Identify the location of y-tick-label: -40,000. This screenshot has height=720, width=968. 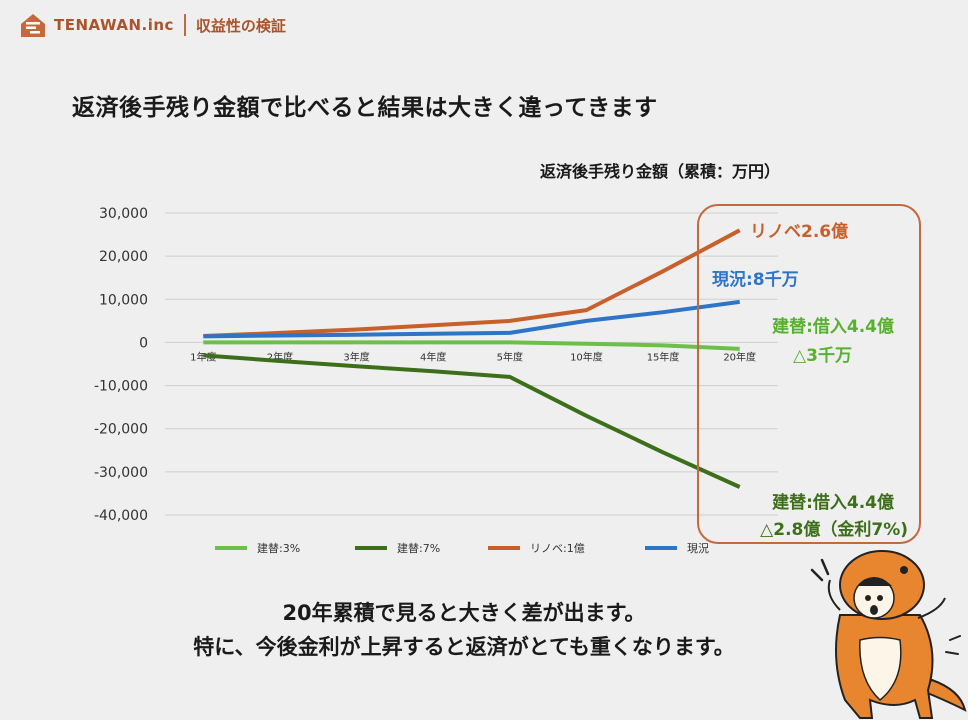
(121, 516).